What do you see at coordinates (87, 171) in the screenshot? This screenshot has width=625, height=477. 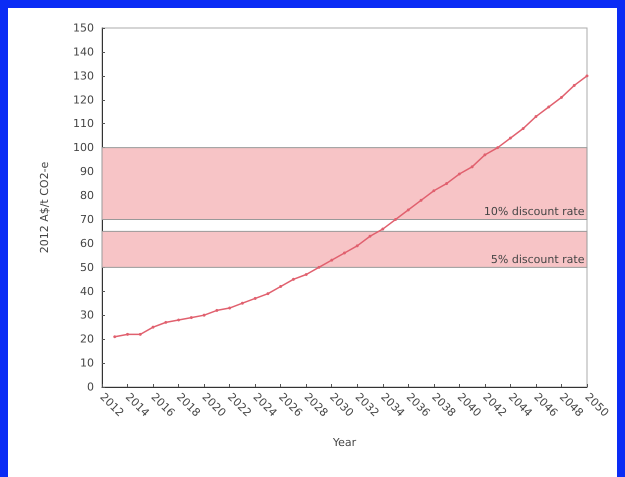 I see `y-tick-label: 90` at bounding box center [87, 171].